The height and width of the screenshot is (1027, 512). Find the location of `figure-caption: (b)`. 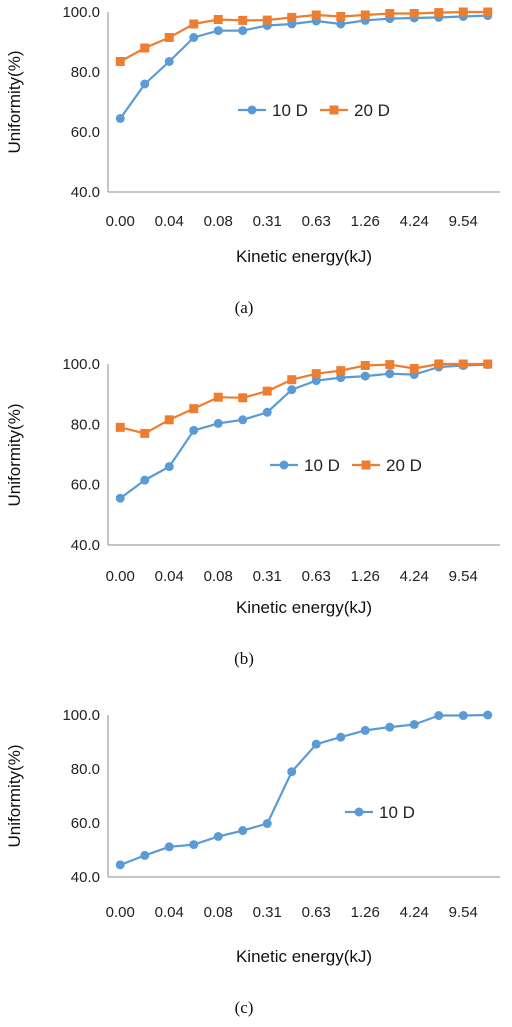

figure-caption: (b) is located at coordinates (244, 658).